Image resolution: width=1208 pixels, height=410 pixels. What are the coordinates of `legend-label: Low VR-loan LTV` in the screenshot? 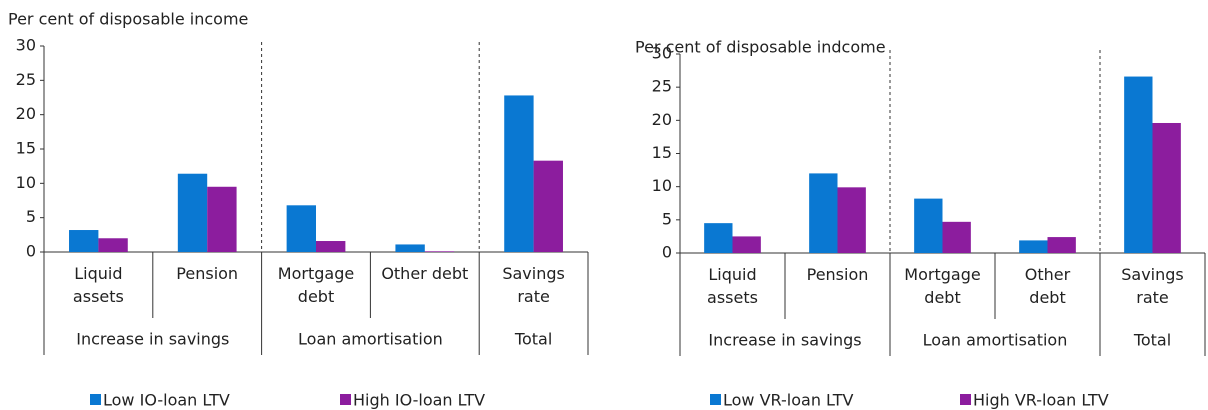 It's located at (788, 400).